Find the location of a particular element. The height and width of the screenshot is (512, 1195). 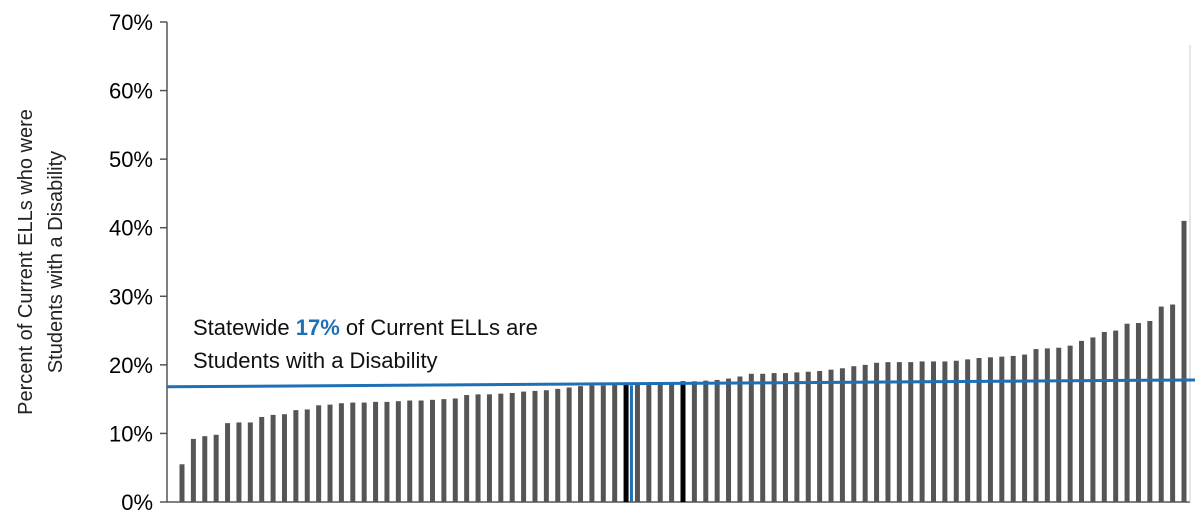

annotation-highlight-value: 17% is located at coordinates (318, 327).